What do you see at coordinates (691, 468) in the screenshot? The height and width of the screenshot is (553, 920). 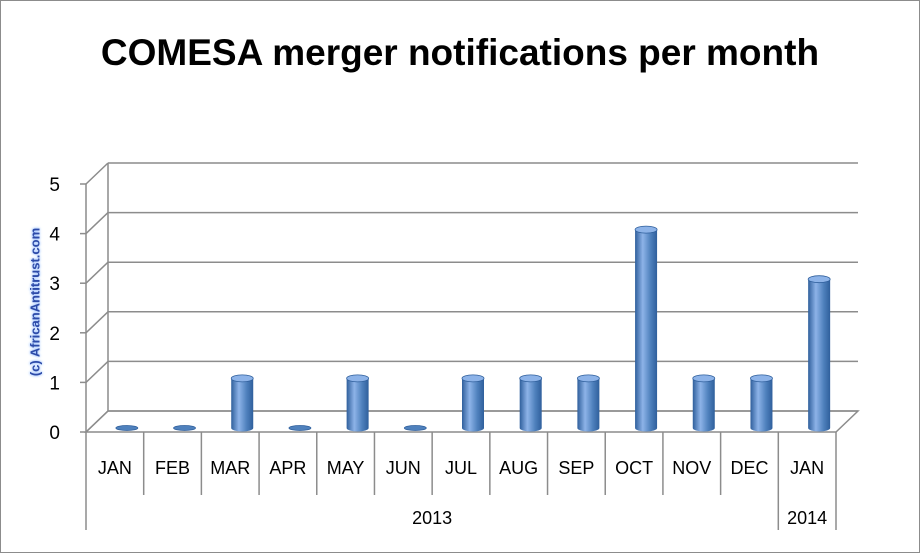 I see `x-tick-label: NOV` at bounding box center [691, 468].